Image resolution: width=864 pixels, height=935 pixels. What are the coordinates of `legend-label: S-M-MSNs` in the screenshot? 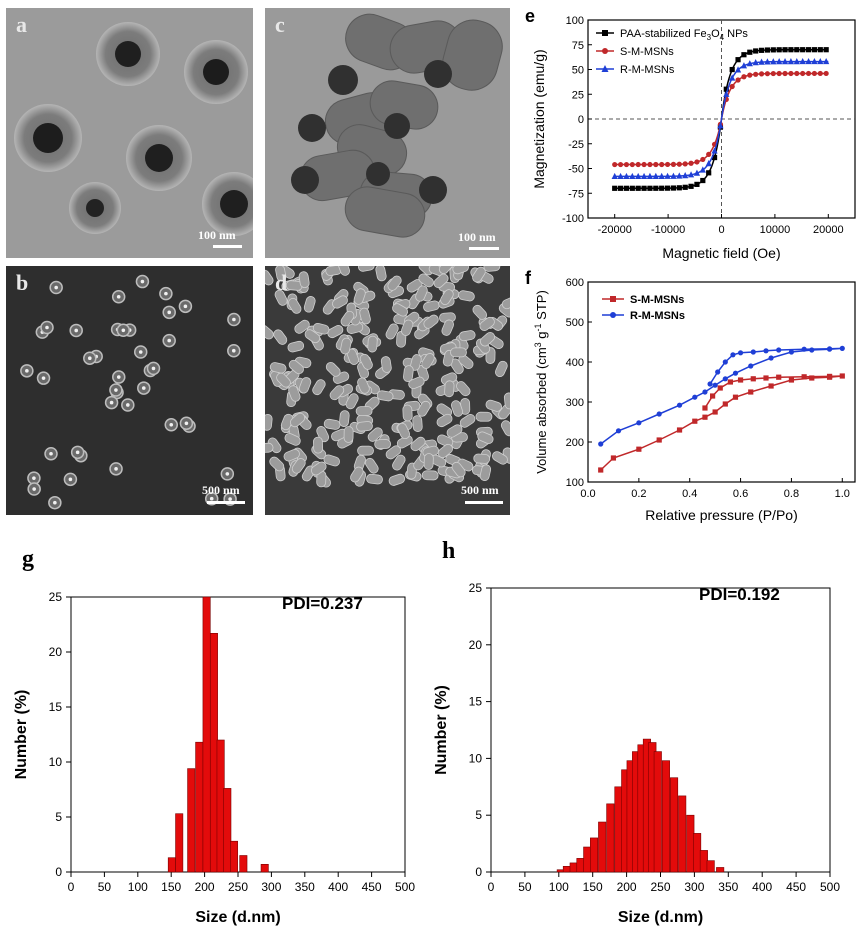 It's located at (647, 52).